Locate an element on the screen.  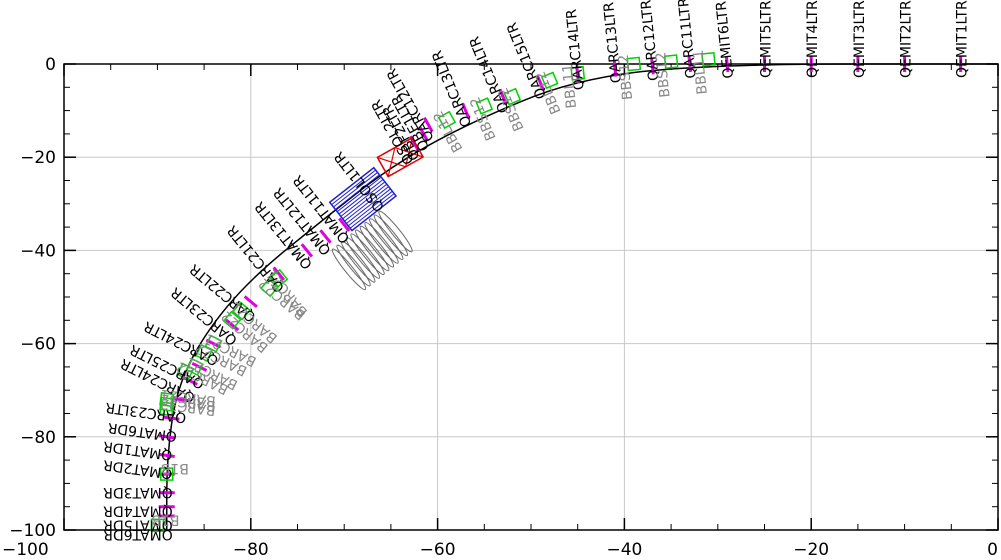
quadrupole-label: QMAT5DR is located at coordinates (138, 525).